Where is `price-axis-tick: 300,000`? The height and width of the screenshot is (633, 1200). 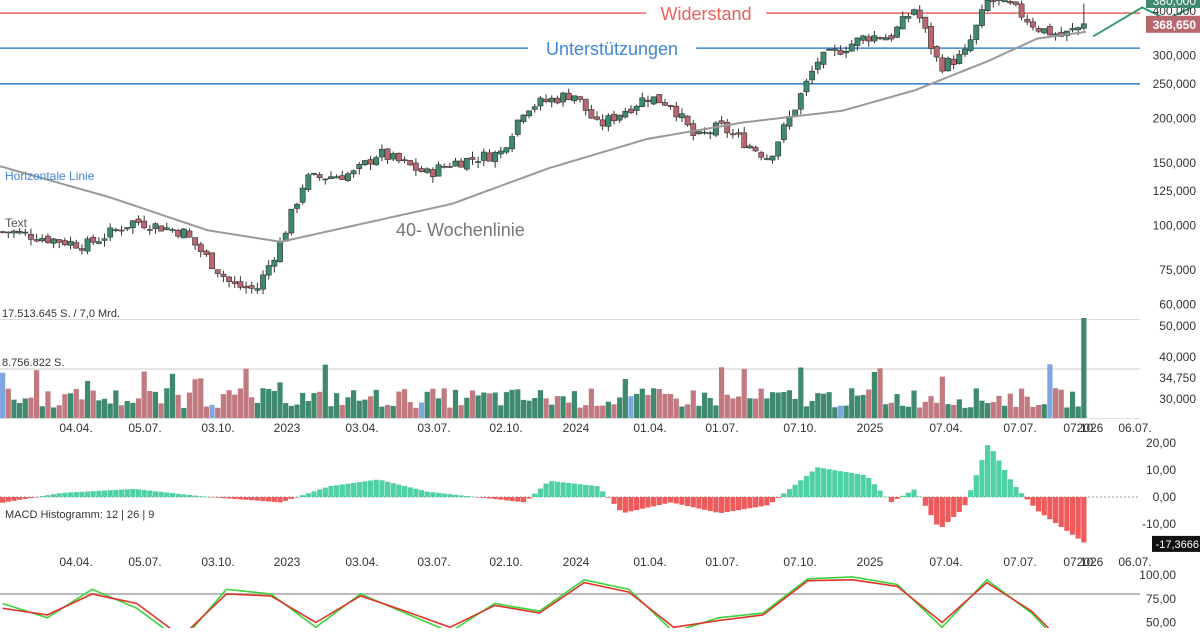
price-axis-tick: 300,000 is located at coordinates (1175, 56).